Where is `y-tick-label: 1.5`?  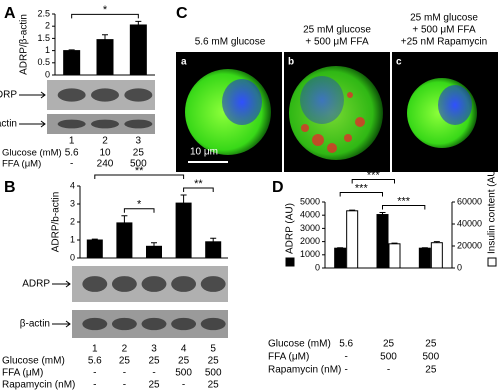
y-tick-label: 1.5 is located at coordinates (43, 38).